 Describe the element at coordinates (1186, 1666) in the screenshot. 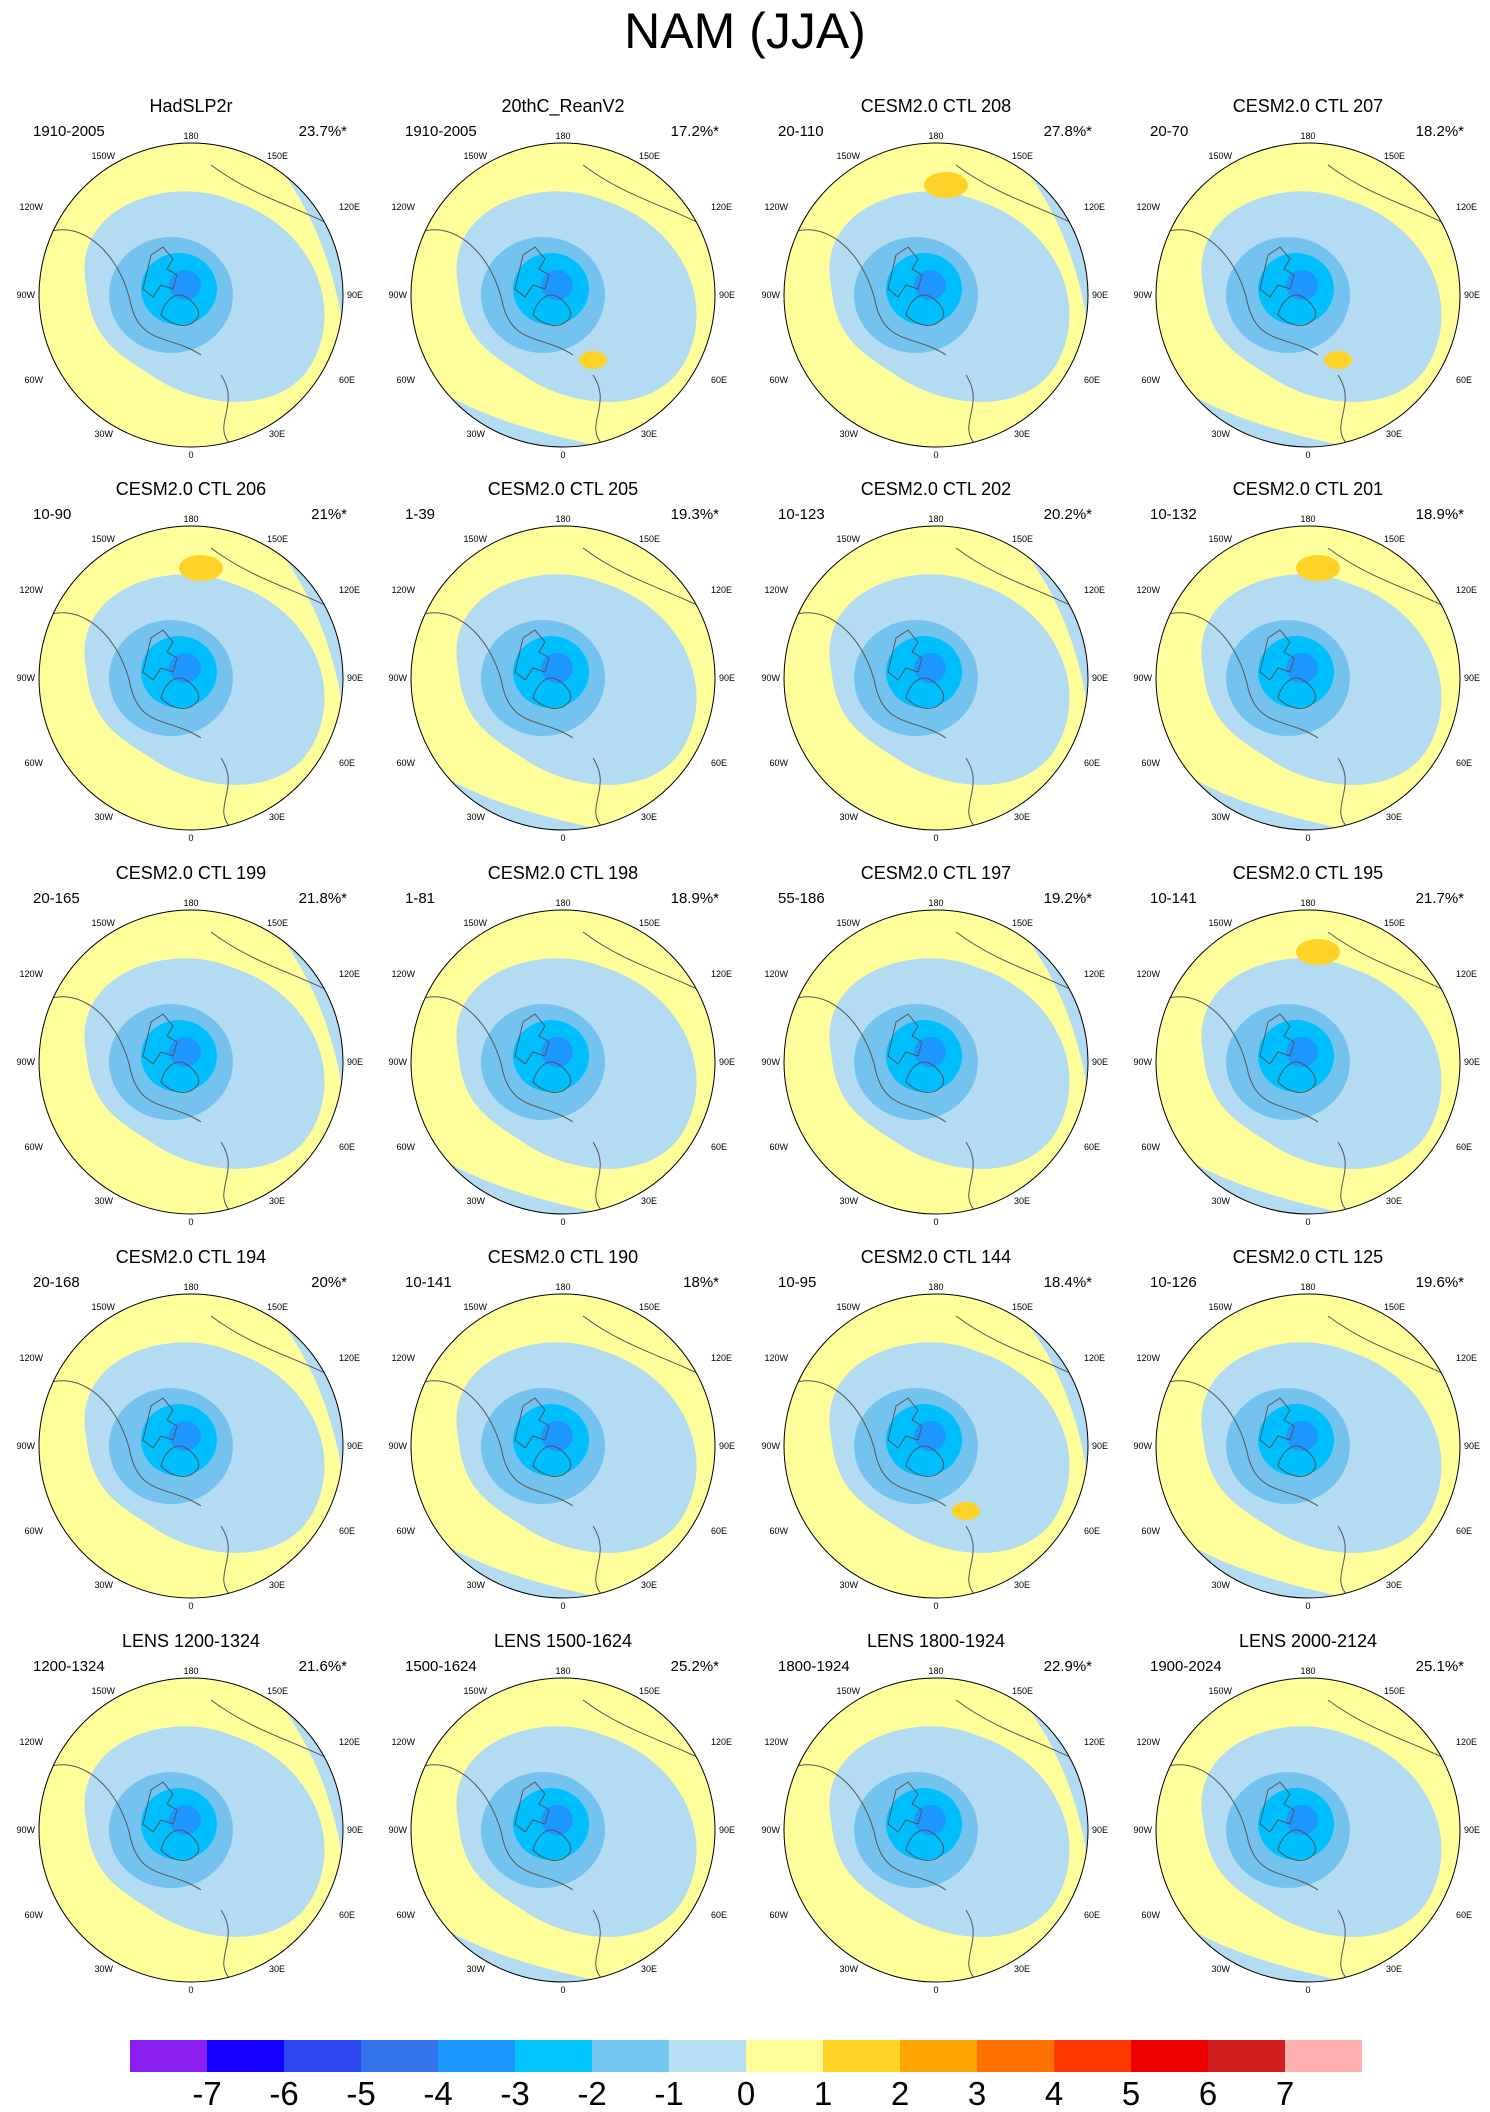

I see `panel-period: 1900-2024` at that location.